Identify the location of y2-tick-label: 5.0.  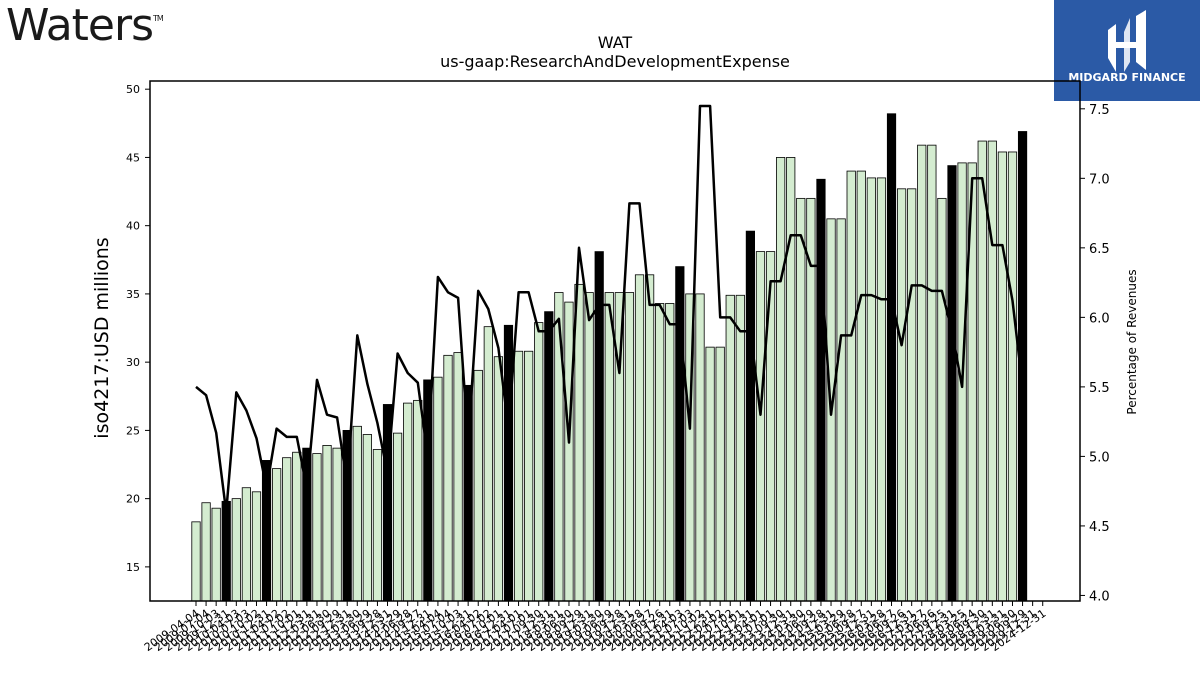
(1099, 457).